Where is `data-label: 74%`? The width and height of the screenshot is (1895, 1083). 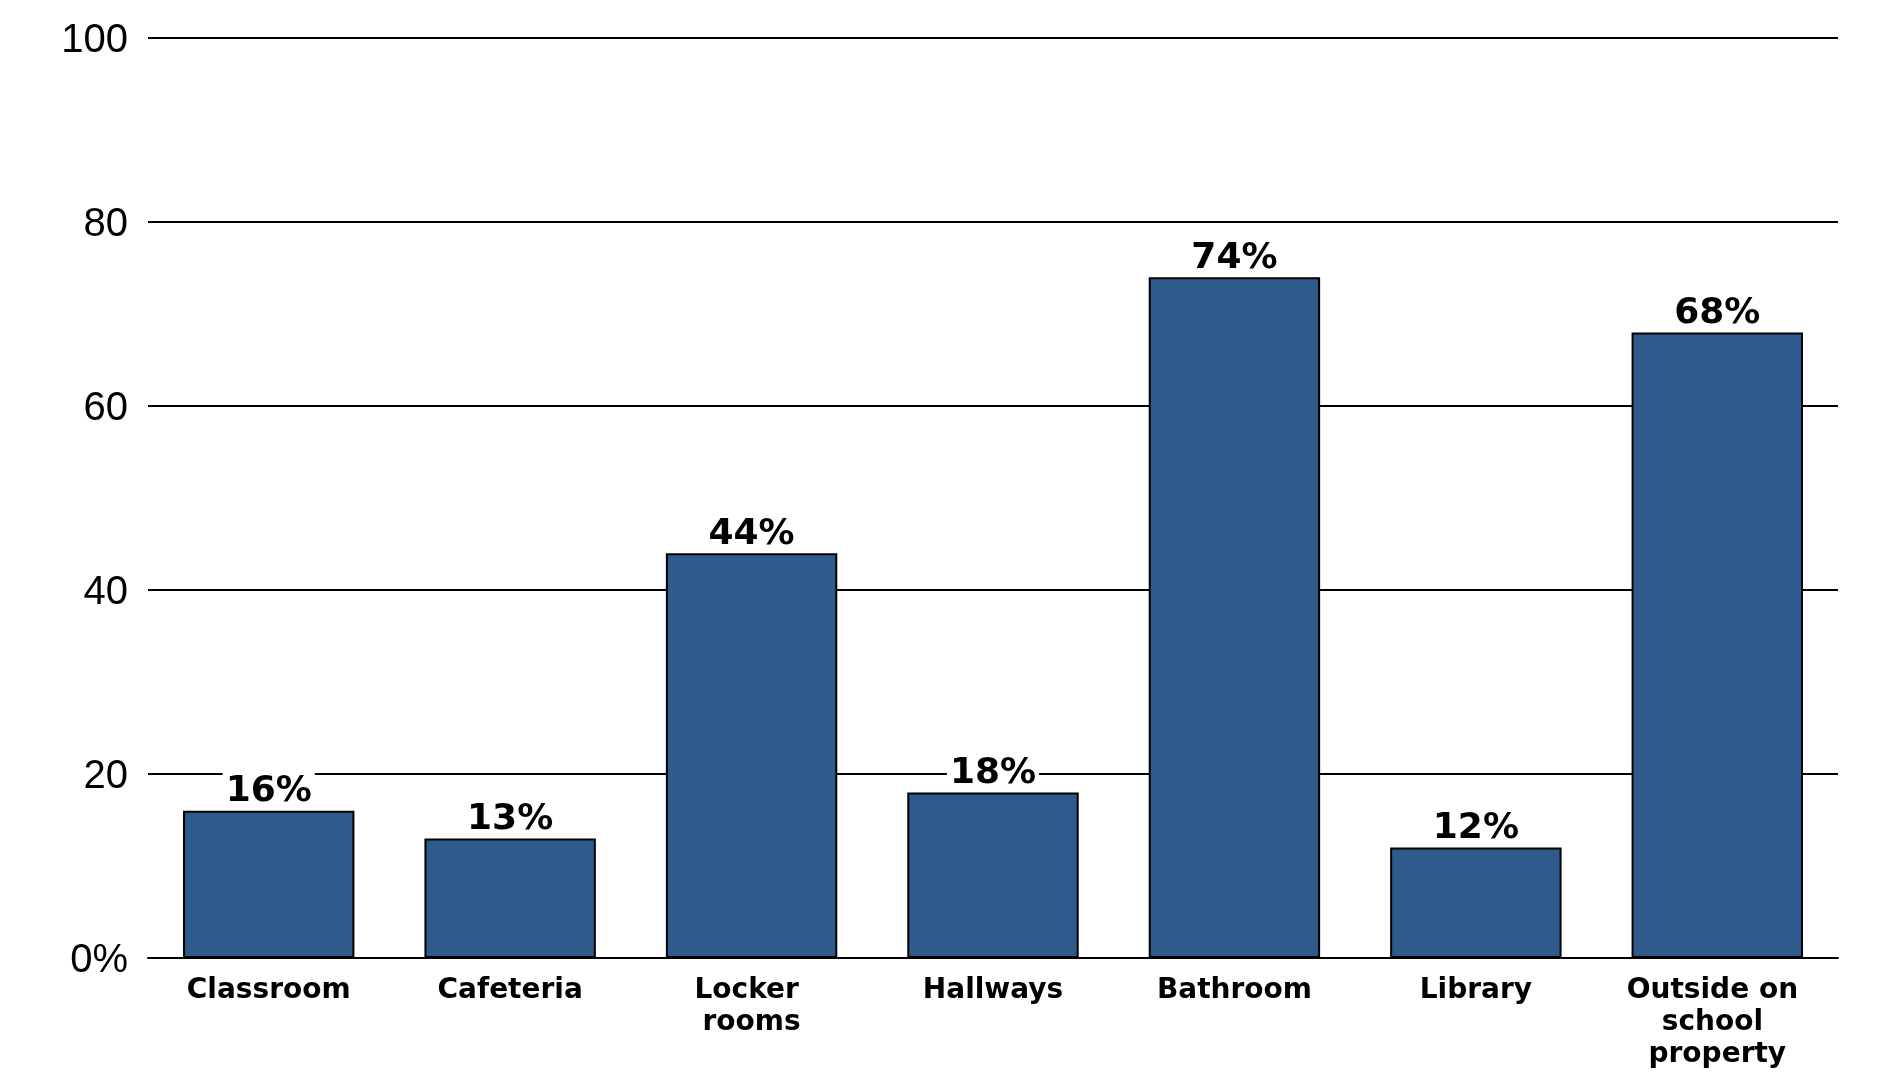 data-label: 74% is located at coordinates (1234, 255).